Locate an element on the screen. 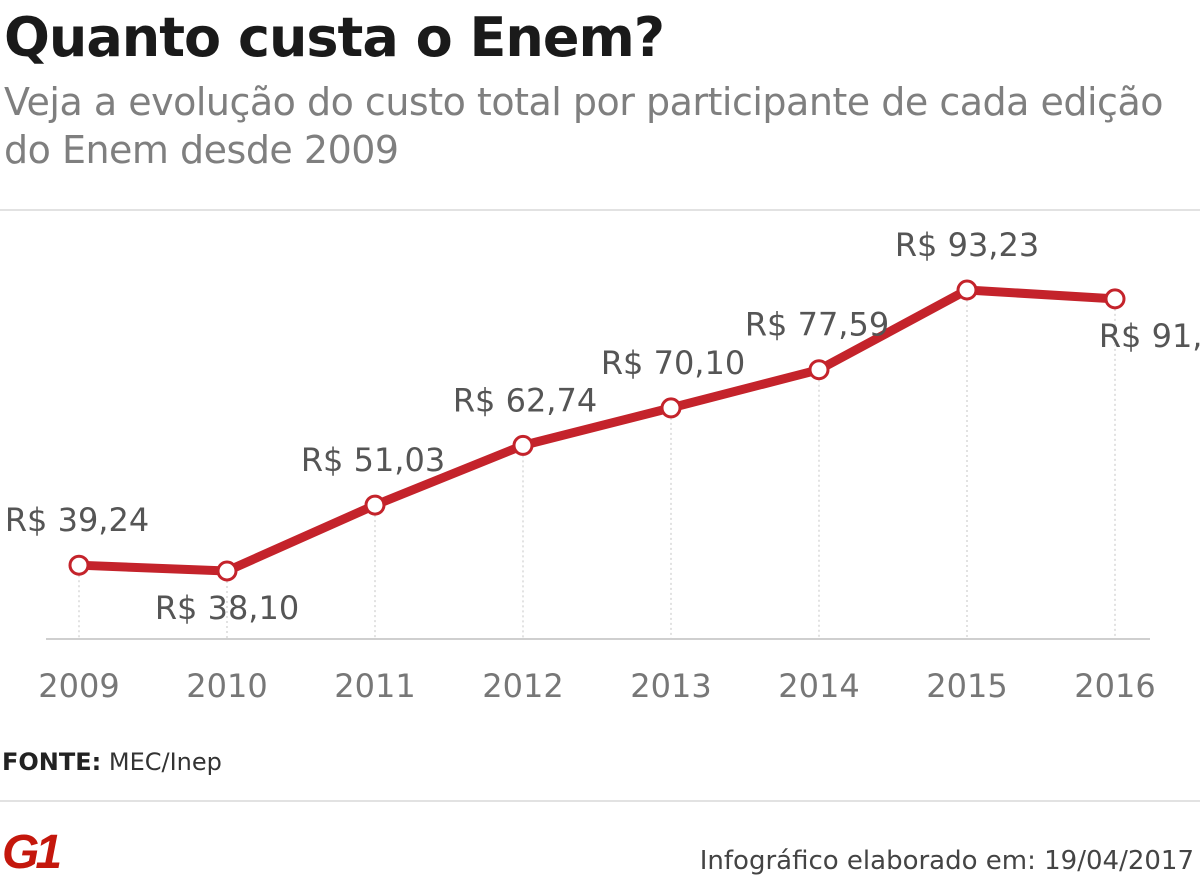 The width and height of the screenshot is (1200, 882). data-point-2013 is located at coordinates (671, 408).